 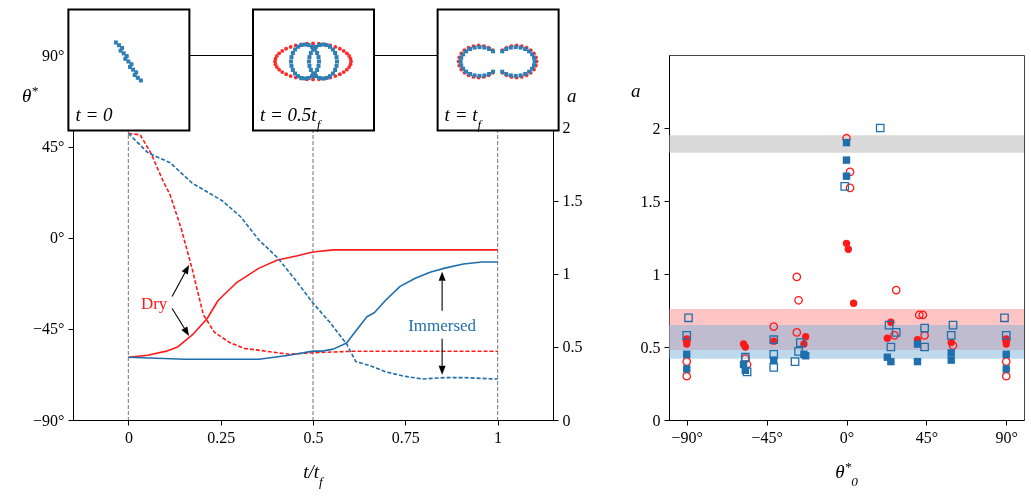 What do you see at coordinates (128, 437) in the screenshot?
I see `x-tick-label: 0` at bounding box center [128, 437].